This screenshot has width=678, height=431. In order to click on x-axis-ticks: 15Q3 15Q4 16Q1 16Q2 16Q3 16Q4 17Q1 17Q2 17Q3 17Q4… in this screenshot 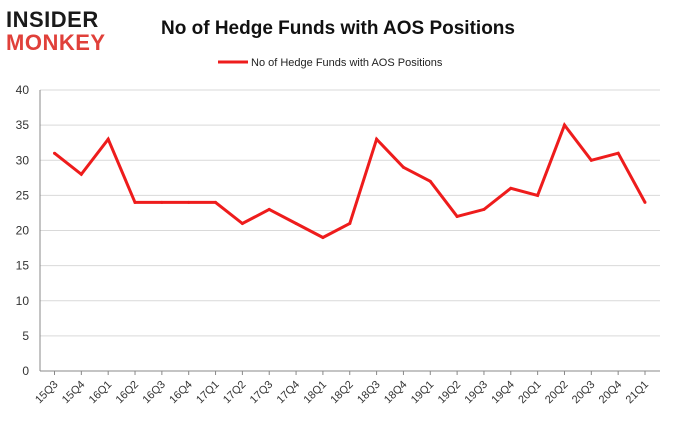, I will do `click(342, 393)`.